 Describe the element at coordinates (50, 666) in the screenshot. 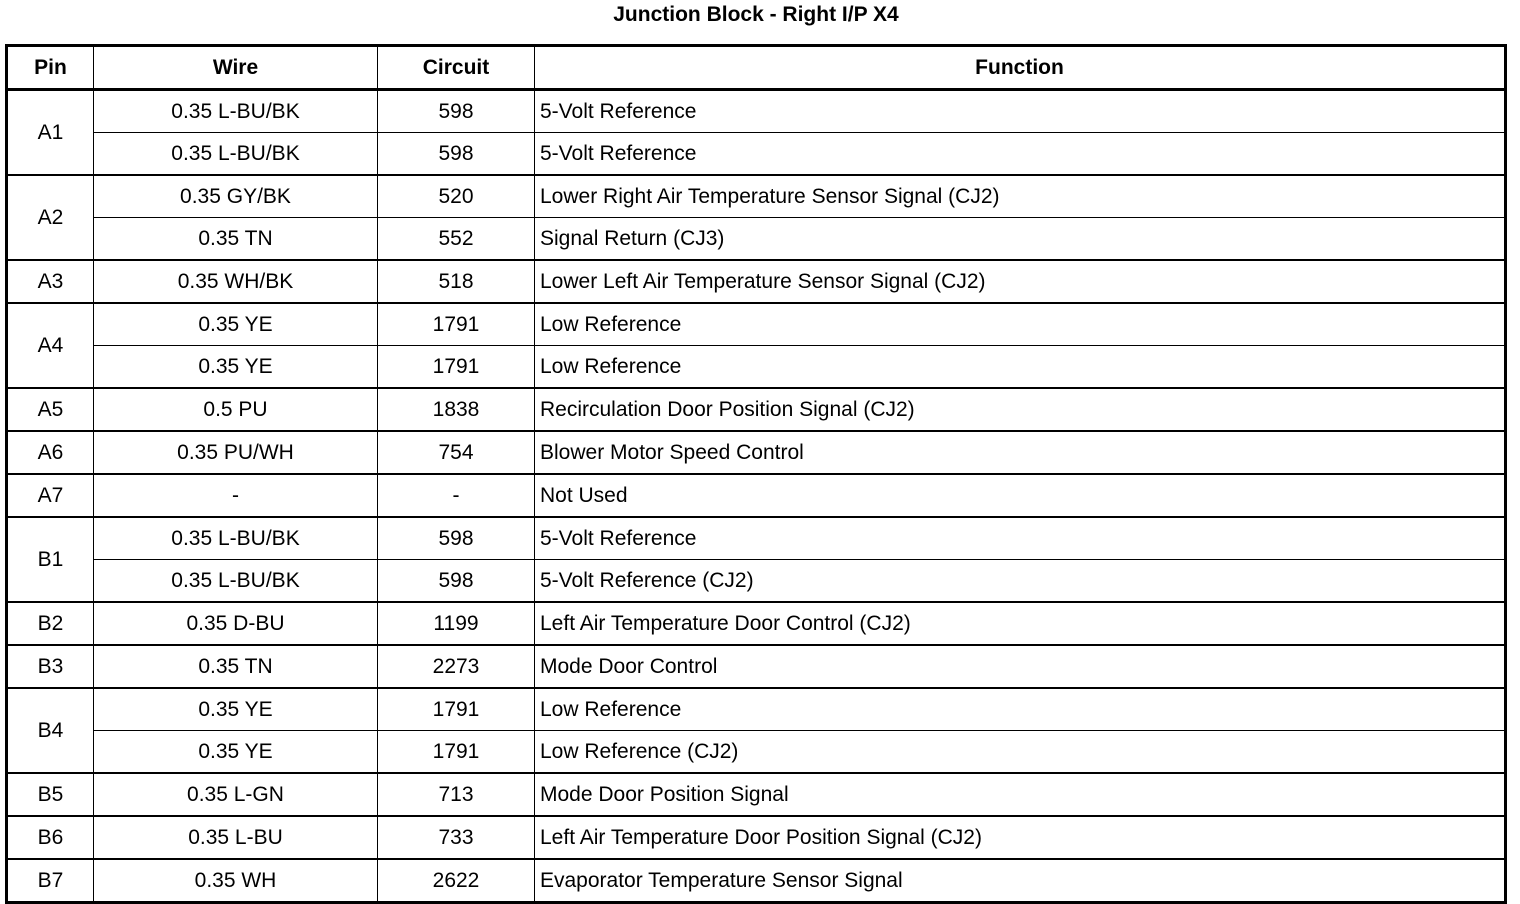

I see `pin-cell: B3` at that location.